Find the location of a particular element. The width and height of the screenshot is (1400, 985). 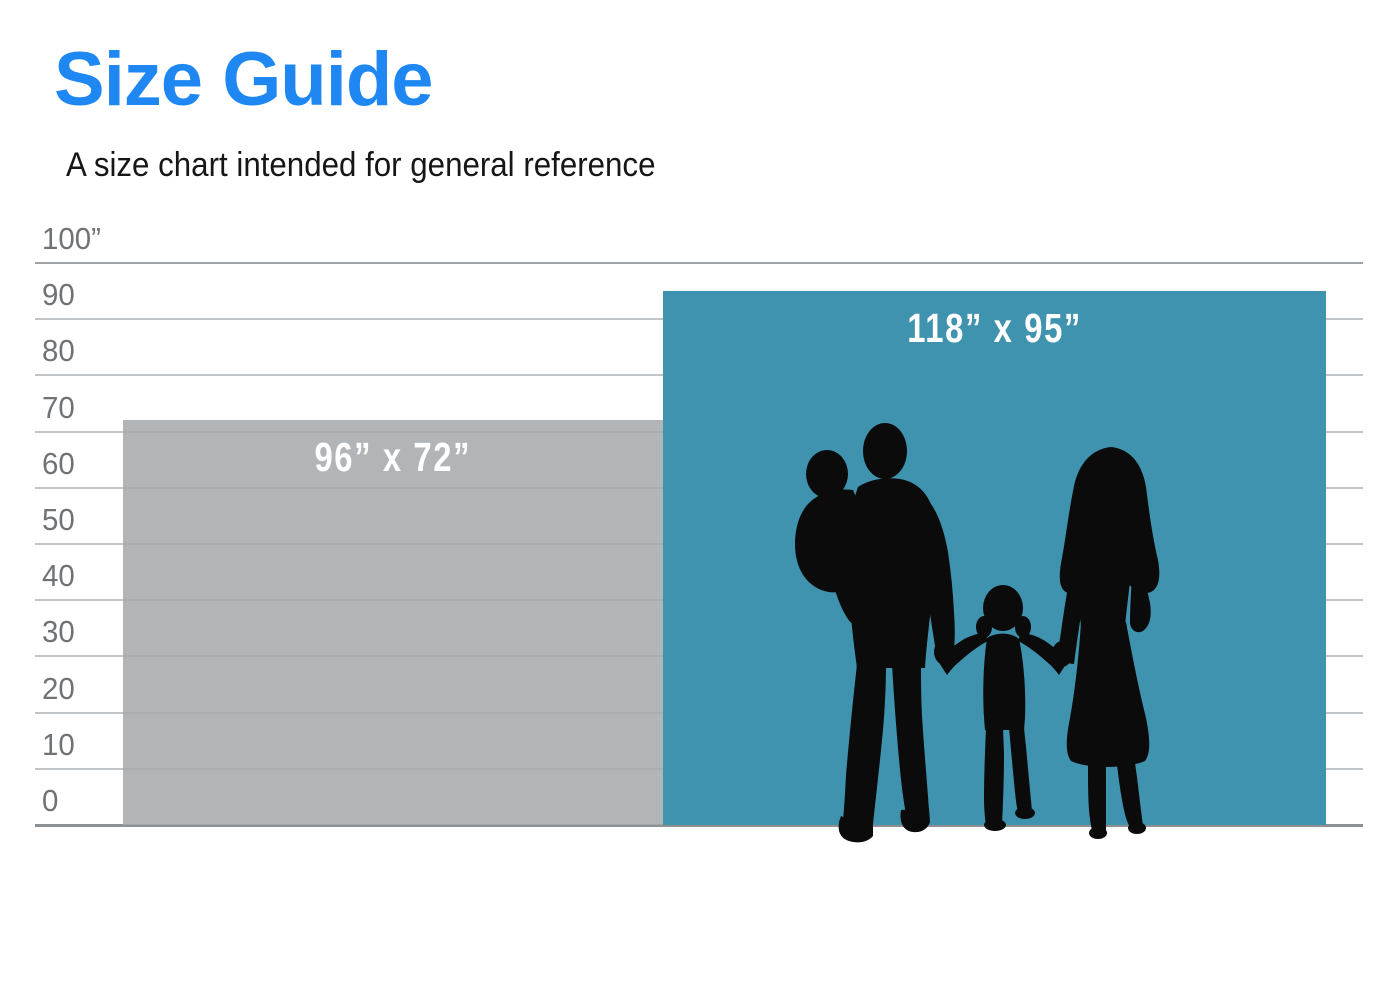

tick-label-40: 40 is located at coordinates (58, 576).